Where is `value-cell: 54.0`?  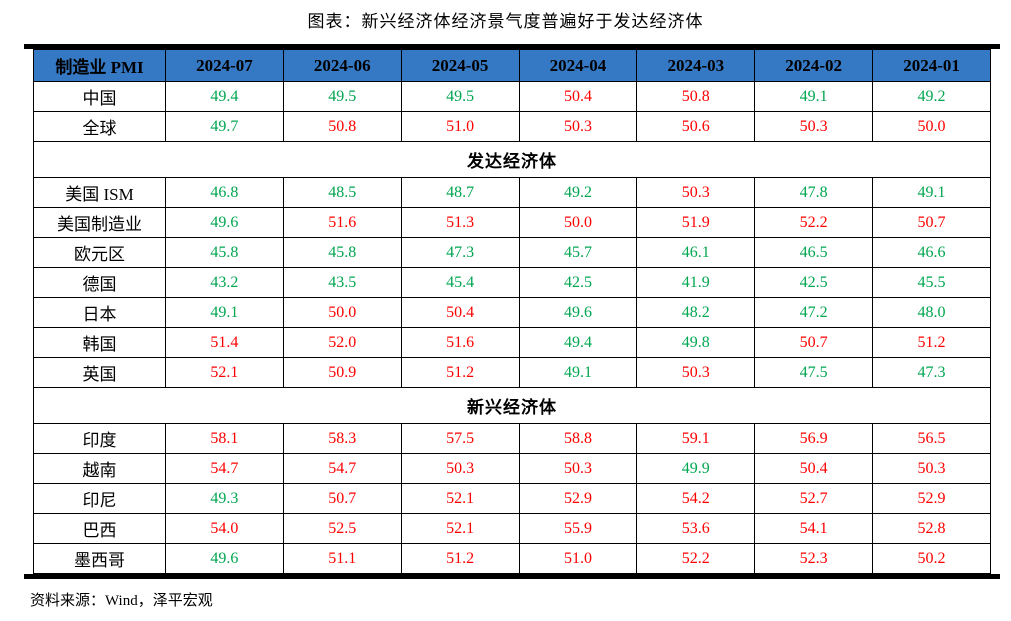
value-cell: 54.0 is located at coordinates (224, 528).